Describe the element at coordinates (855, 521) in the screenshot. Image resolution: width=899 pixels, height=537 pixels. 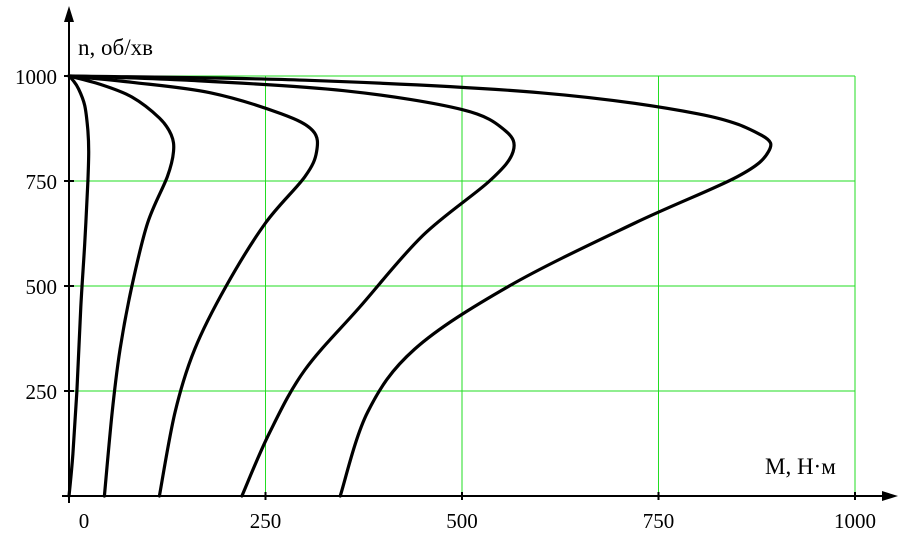
I see `x-tick-label-4: 1000` at that location.